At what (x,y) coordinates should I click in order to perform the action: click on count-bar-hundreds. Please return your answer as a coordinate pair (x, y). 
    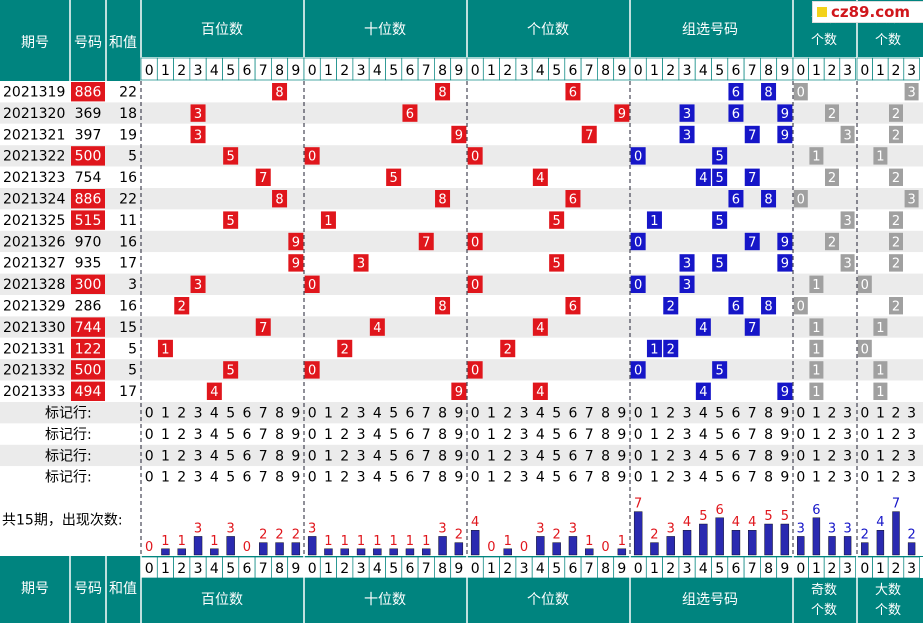
    Looking at the image, I should click on (214, 552).